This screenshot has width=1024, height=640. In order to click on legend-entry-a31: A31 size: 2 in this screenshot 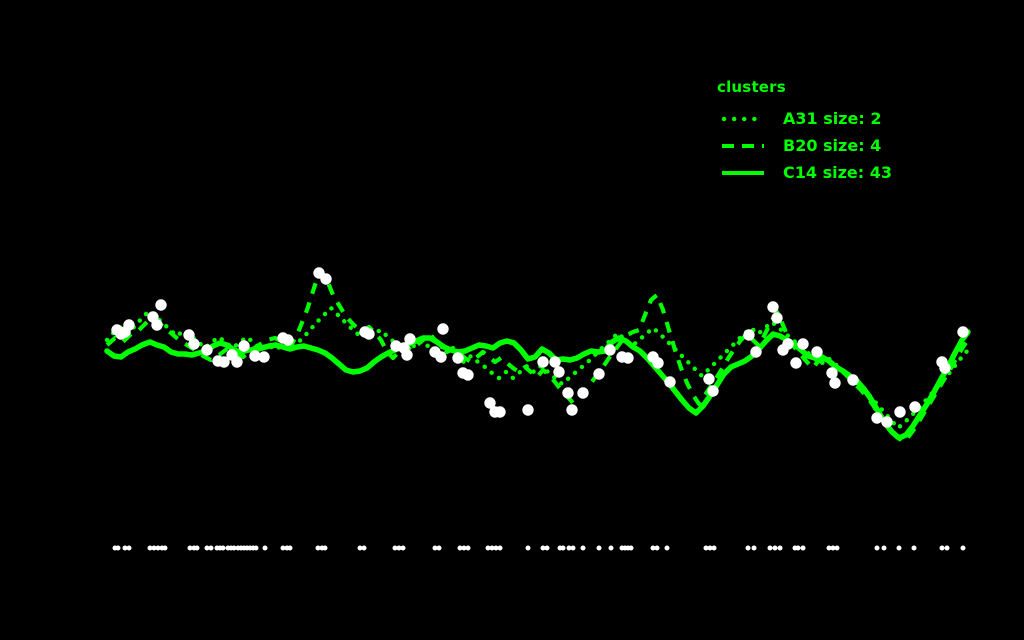, I will do `click(804, 118)`.